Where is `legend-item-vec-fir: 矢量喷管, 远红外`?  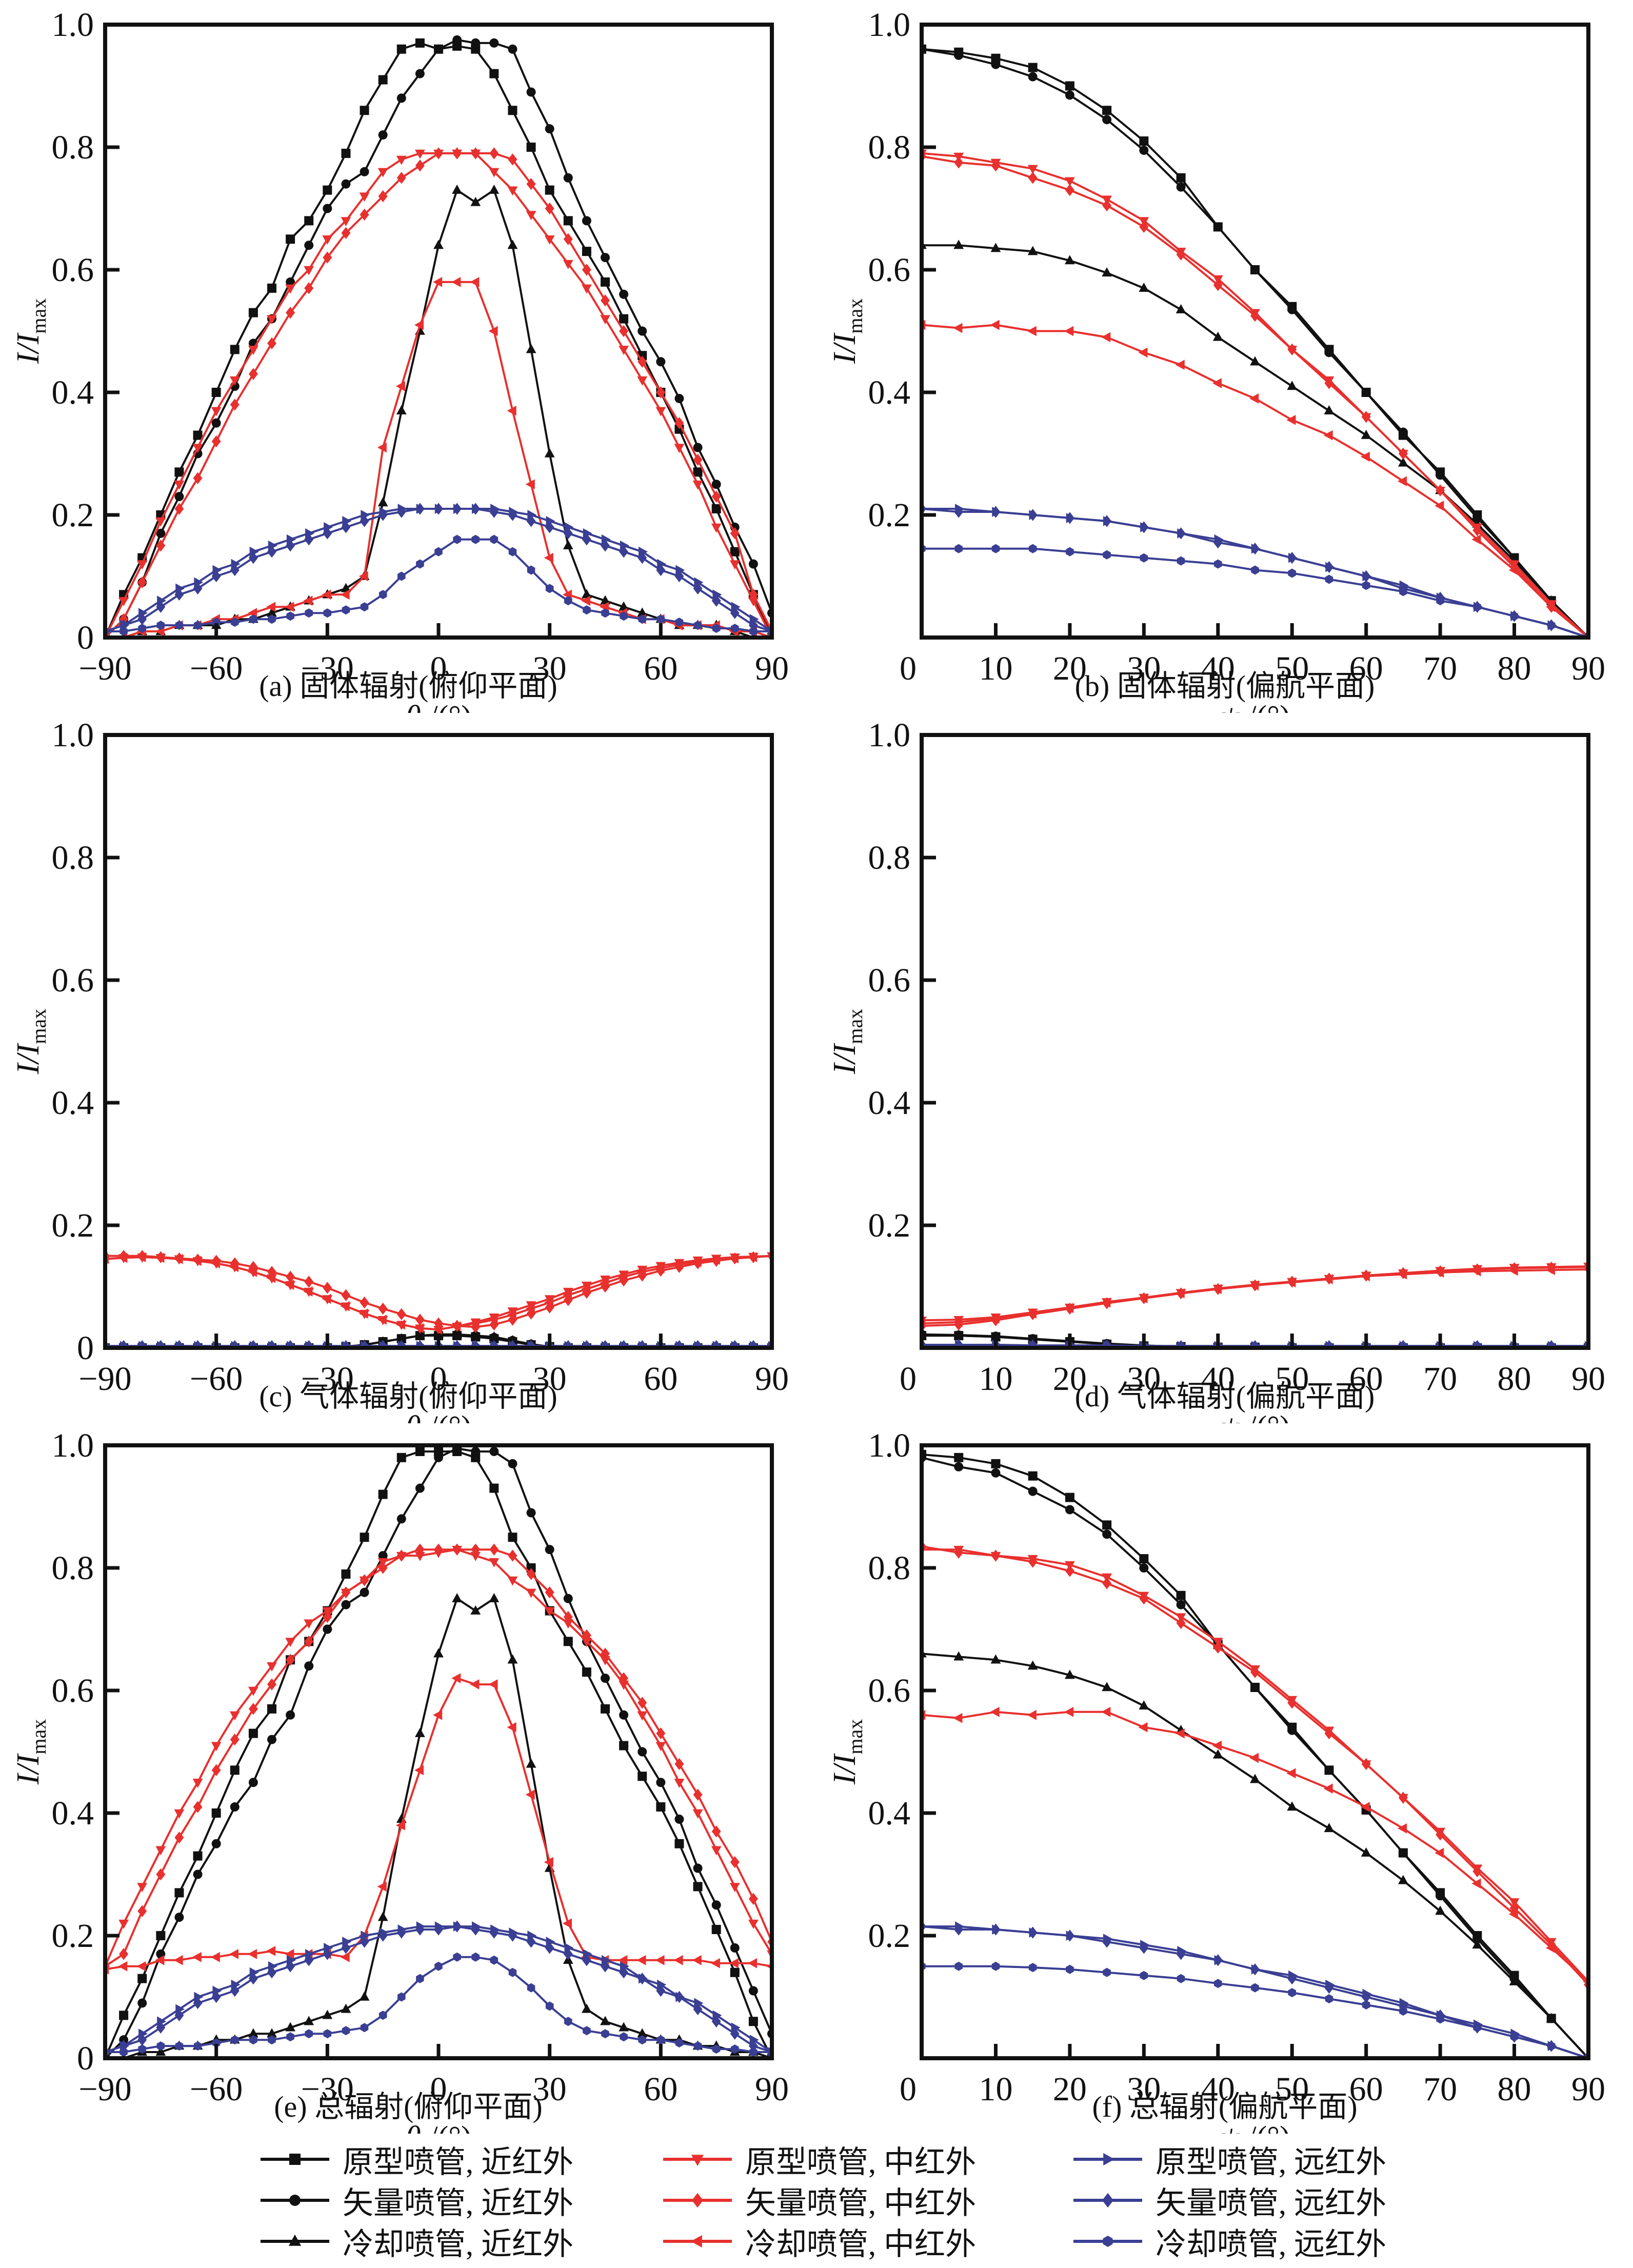 legend-item-vec-fir: 矢量喷管, 远红外 is located at coordinates (1227, 2200).